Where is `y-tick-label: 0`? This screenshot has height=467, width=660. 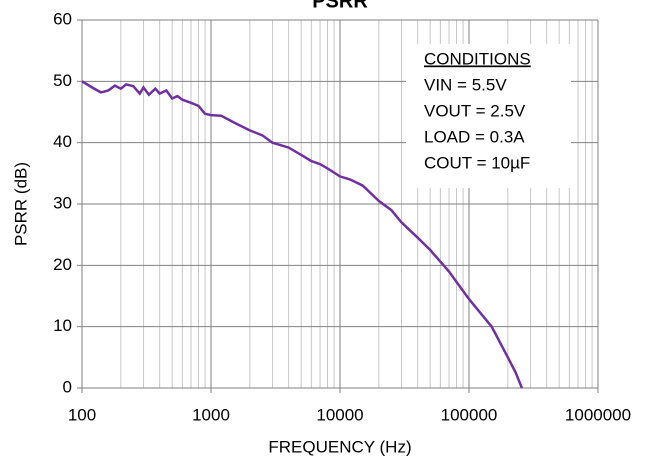
y-tick-label: 0 is located at coordinates (67, 386).